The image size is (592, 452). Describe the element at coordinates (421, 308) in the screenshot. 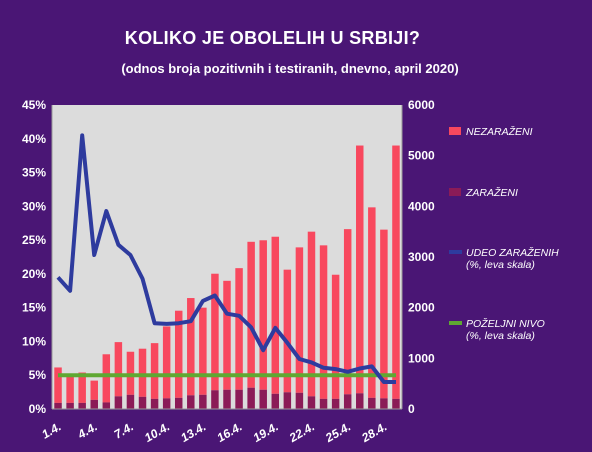

I see `y-right-tick-label: 2000` at that location.